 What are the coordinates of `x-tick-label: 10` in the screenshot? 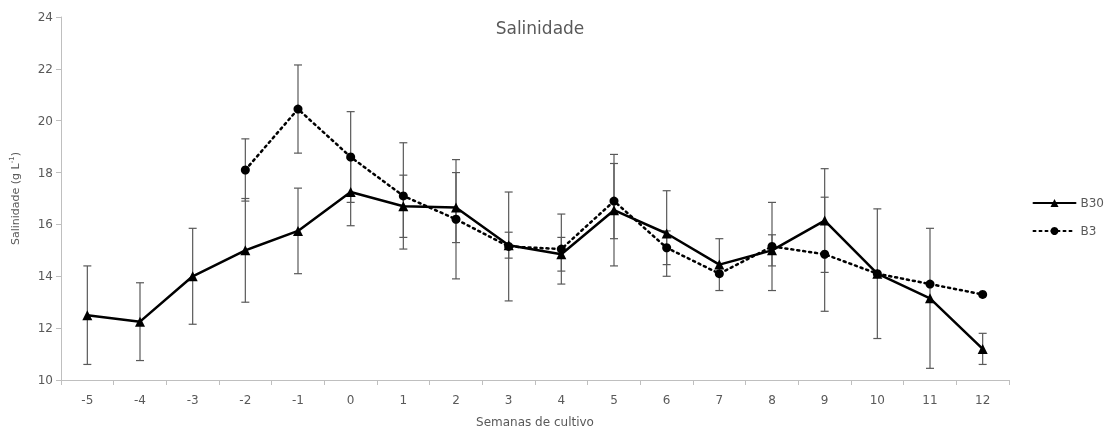 It's located at (877, 400).